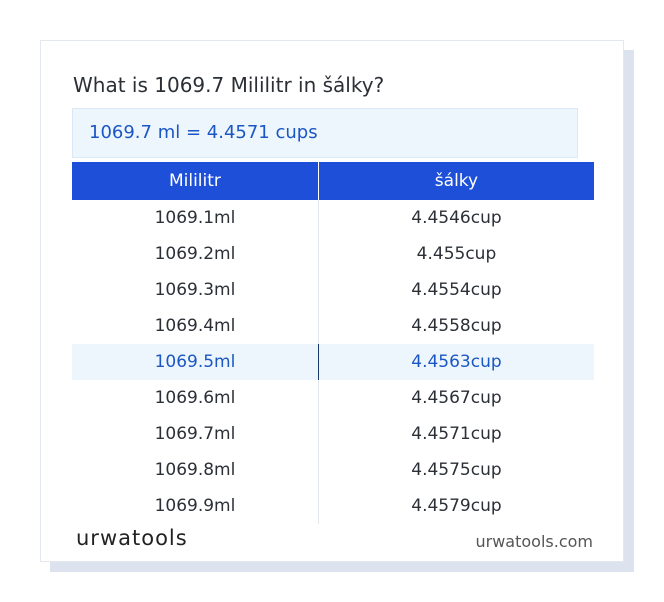 The height and width of the screenshot is (602, 664). What do you see at coordinates (456, 506) in the screenshot?
I see `table-cell: 4.4579cup` at bounding box center [456, 506].